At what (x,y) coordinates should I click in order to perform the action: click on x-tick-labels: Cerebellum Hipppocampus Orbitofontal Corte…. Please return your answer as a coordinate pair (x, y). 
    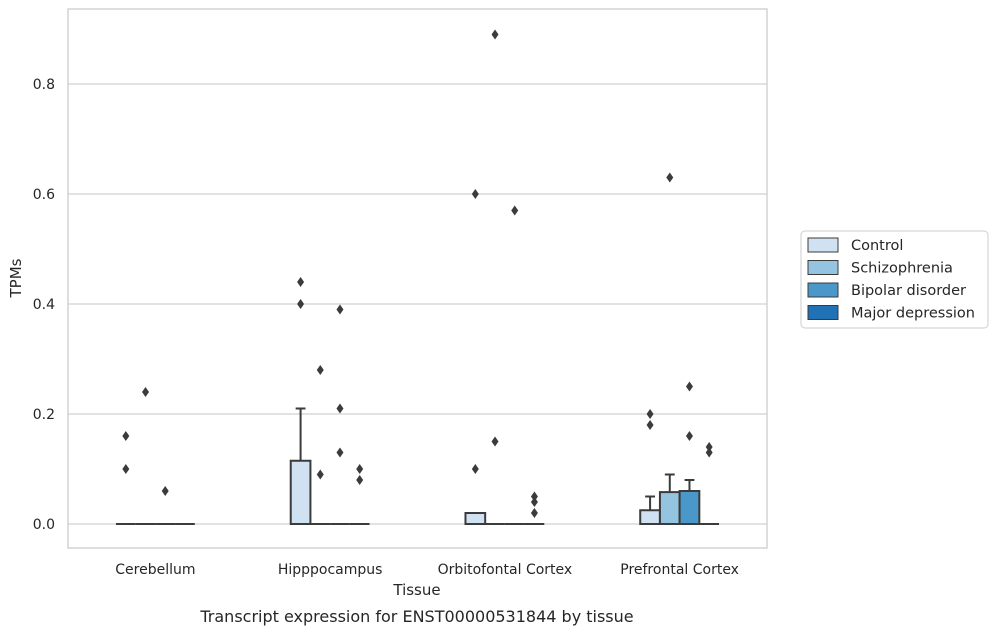
    Looking at the image, I should click on (427, 570).